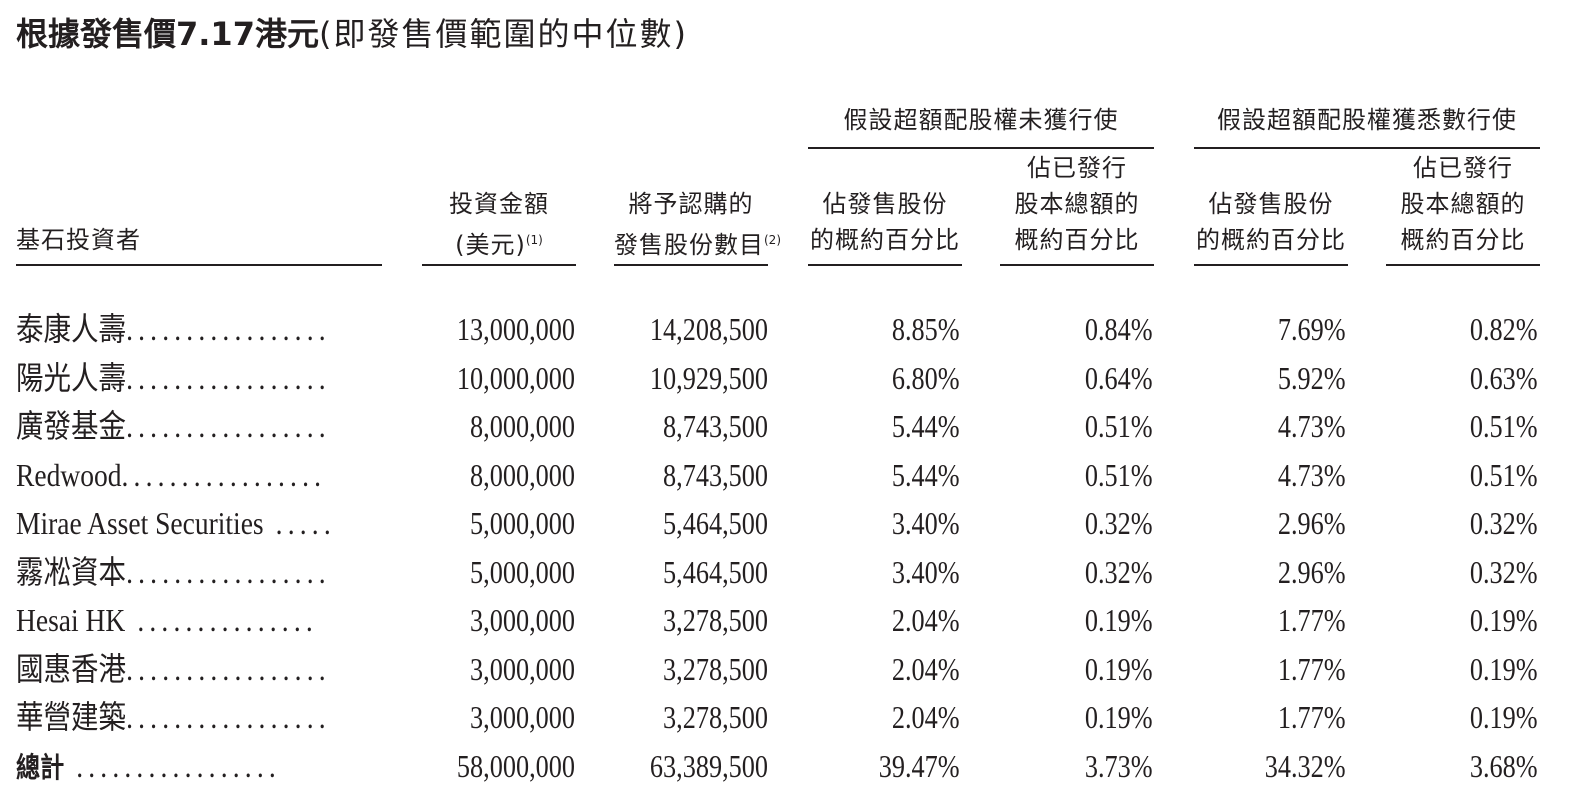 The height and width of the screenshot is (804, 1594). What do you see at coordinates (708, 329) in the screenshot?
I see `shares: 14,208,500` at bounding box center [708, 329].